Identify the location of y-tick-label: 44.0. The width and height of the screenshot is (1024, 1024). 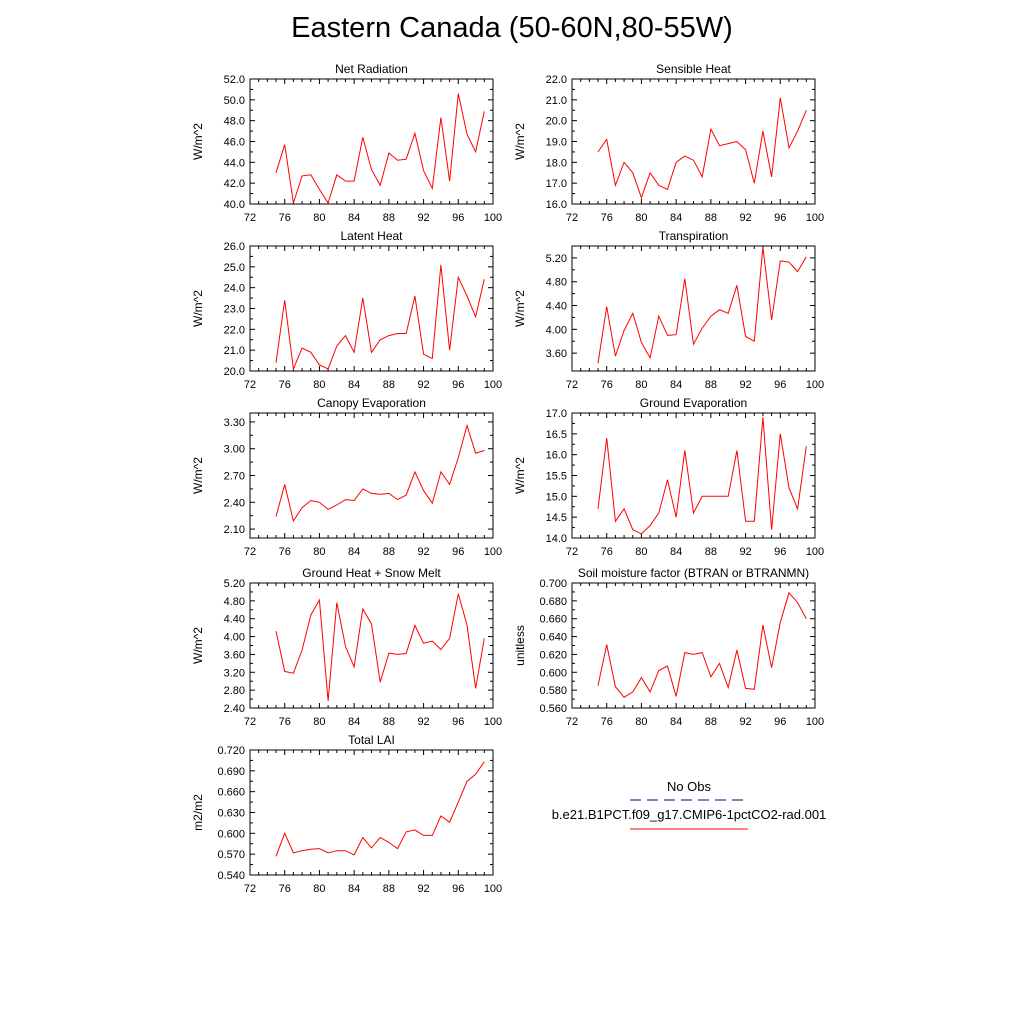
(234, 163).